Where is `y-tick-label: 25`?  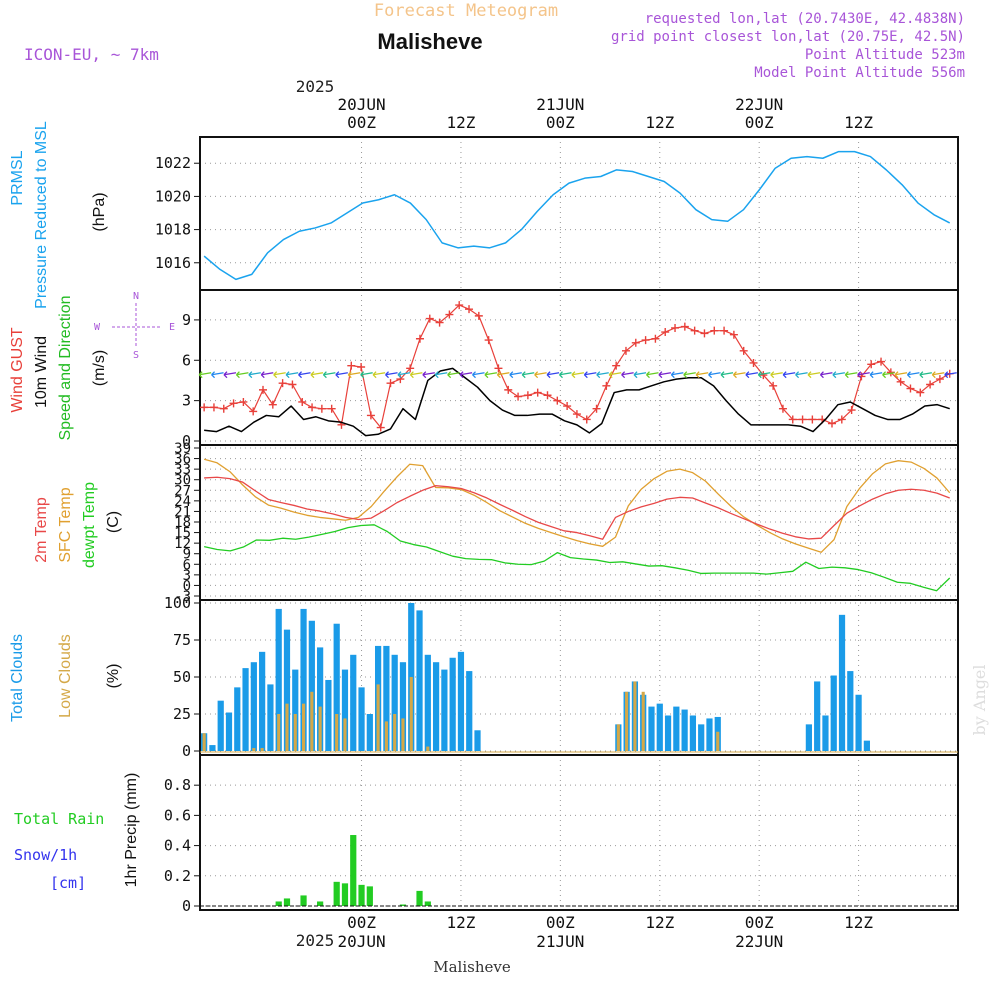
y-tick-label: 25 is located at coordinates (182, 714).